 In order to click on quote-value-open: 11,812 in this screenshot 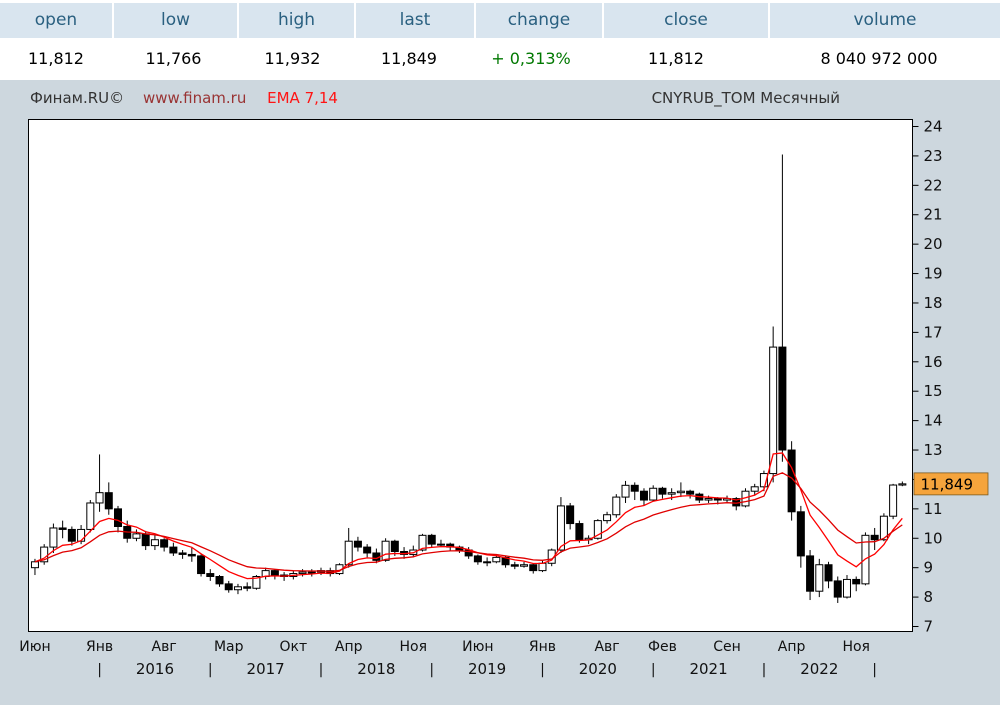, I will do `click(56, 58)`.